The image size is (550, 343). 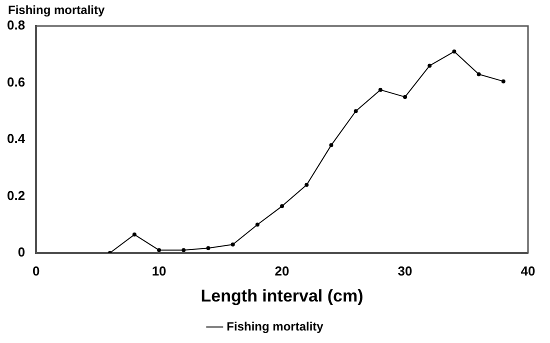 What do you see at coordinates (405, 270) in the screenshot?
I see `x-tick-label: 30` at bounding box center [405, 270].